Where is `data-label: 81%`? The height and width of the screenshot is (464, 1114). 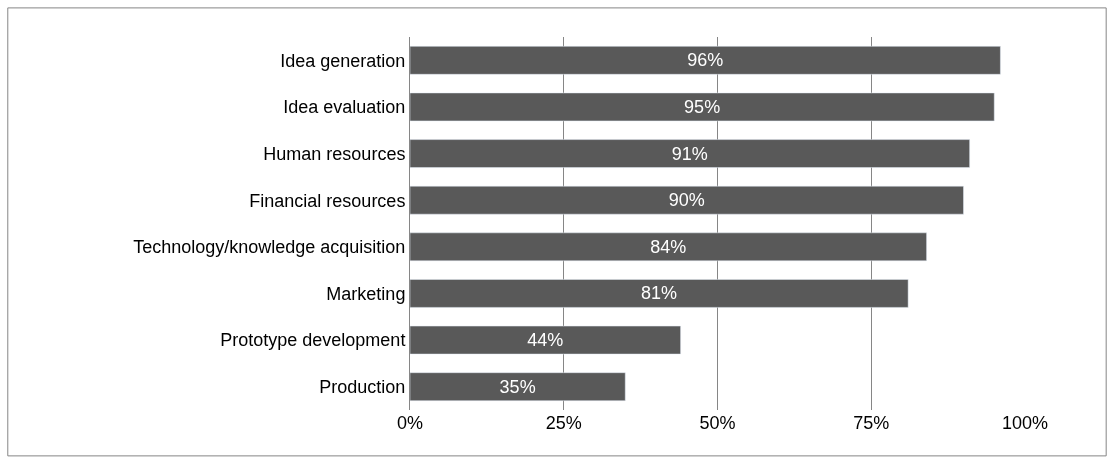
data-label: 81% is located at coordinates (659, 293).